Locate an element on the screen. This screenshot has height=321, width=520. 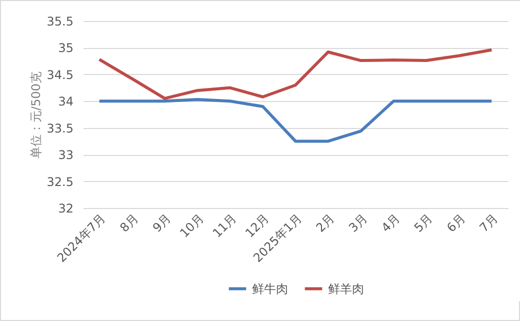
x-tick-label: 5月 is located at coordinates (423, 223).